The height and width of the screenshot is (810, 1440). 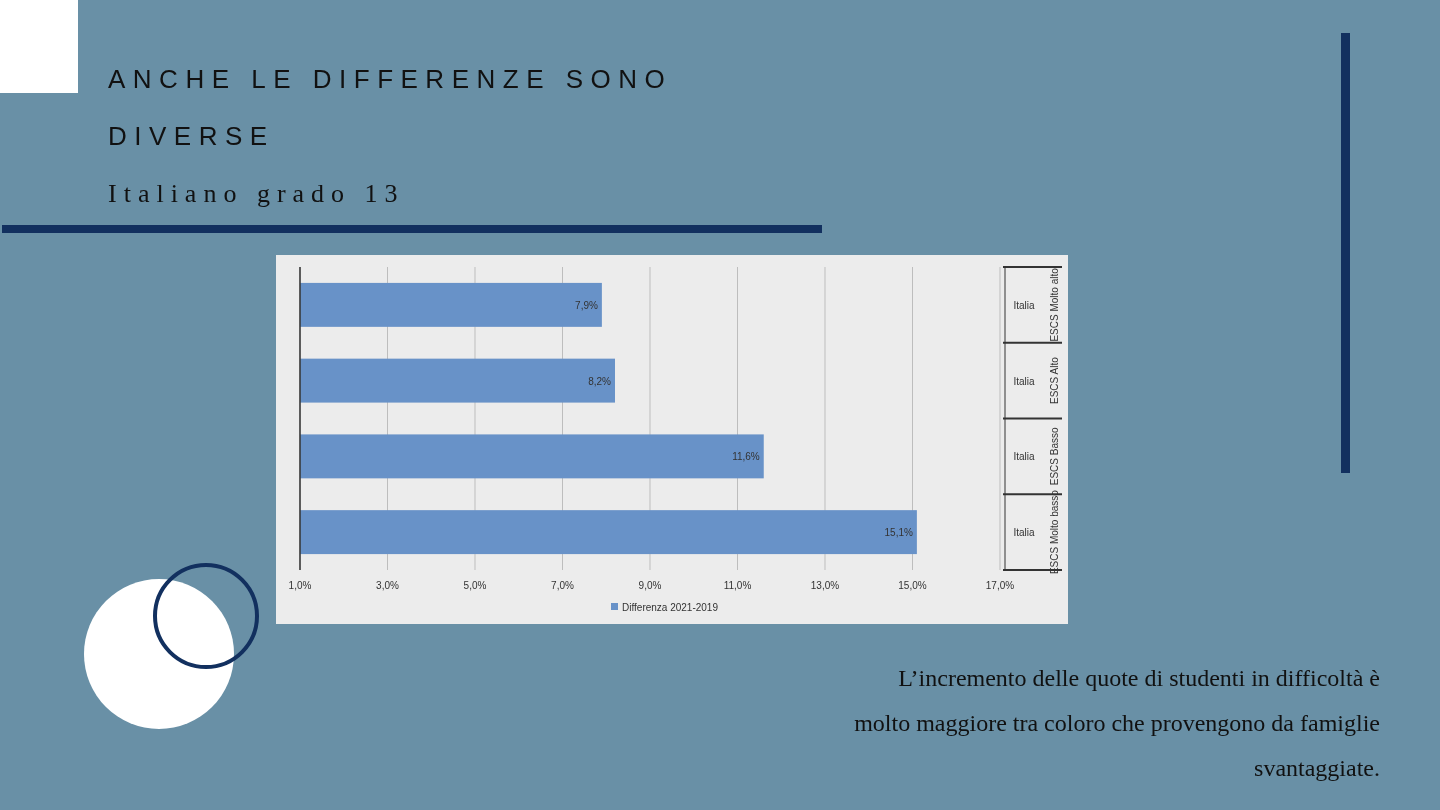 What do you see at coordinates (670, 607) in the screenshot?
I see `legend-label: Differenza 2021-2019` at bounding box center [670, 607].